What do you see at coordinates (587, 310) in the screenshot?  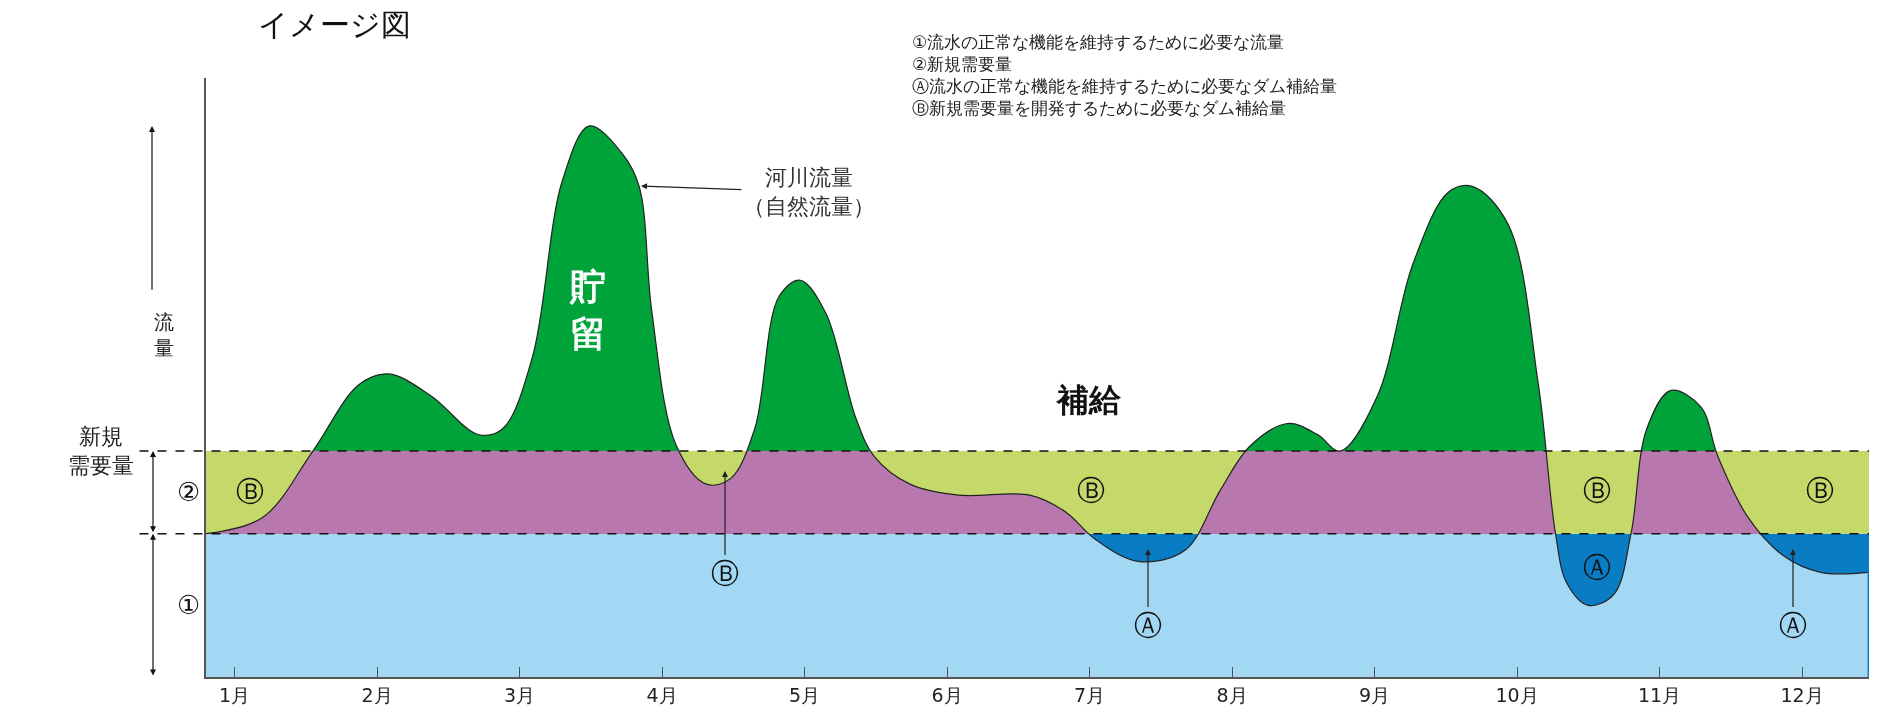 I see `annotation: 貯留` at bounding box center [587, 310].